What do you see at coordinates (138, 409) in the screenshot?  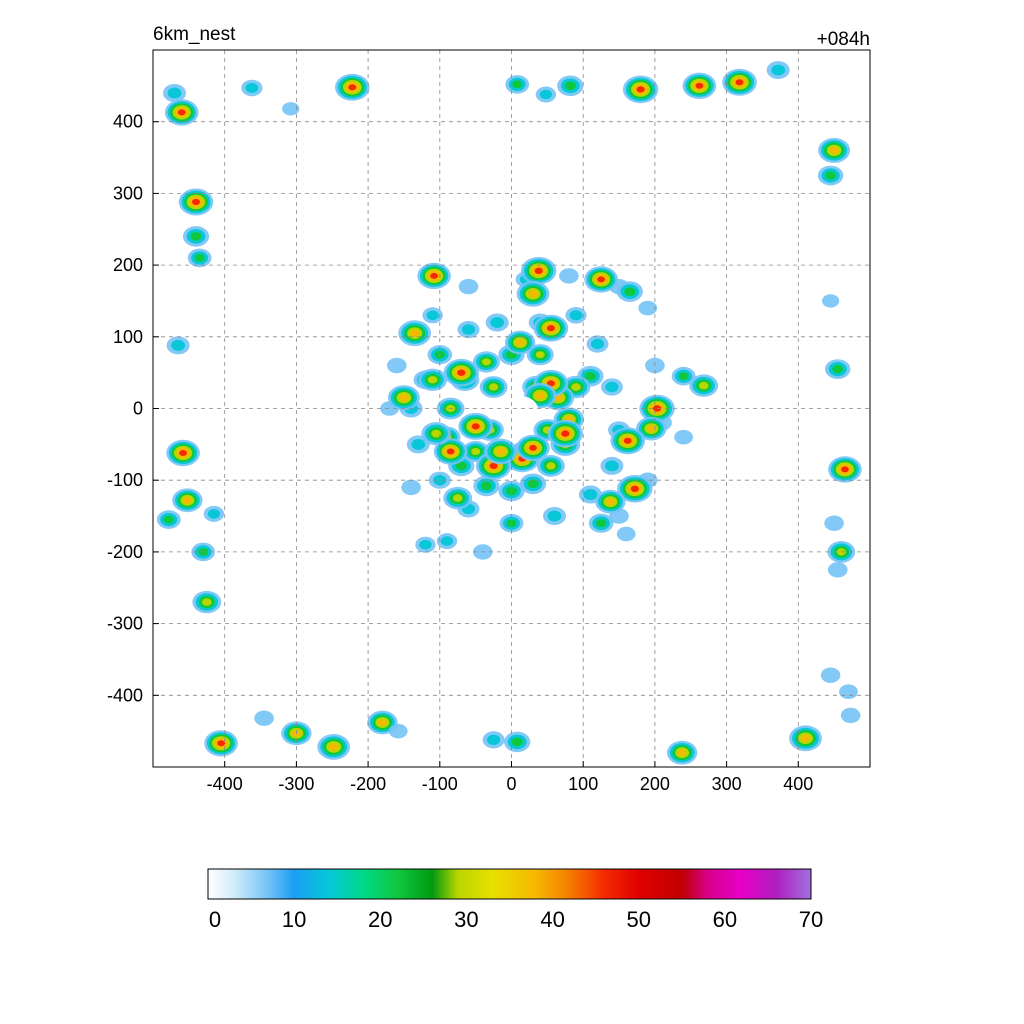 I see `y-tick-label: 0` at bounding box center [138, 409].